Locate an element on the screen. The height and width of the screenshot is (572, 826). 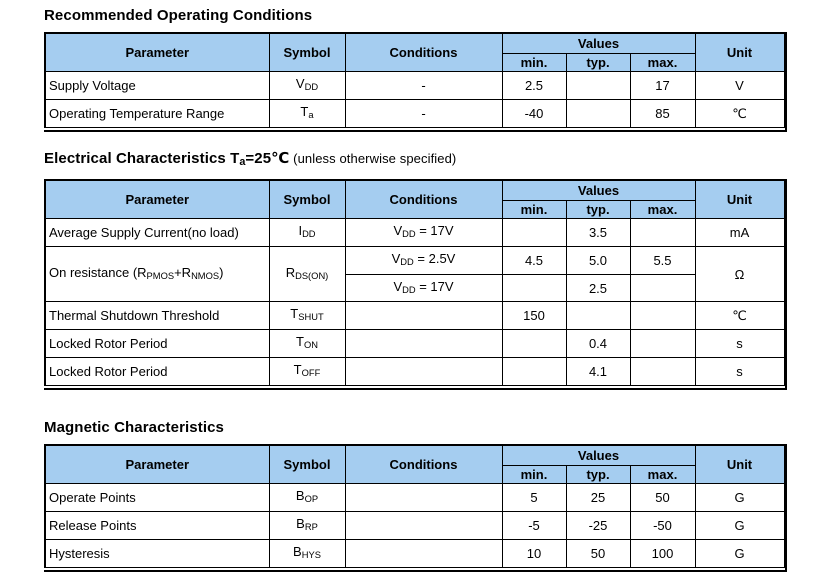
cell-typ: 50 is located at coordinates (598, 553).